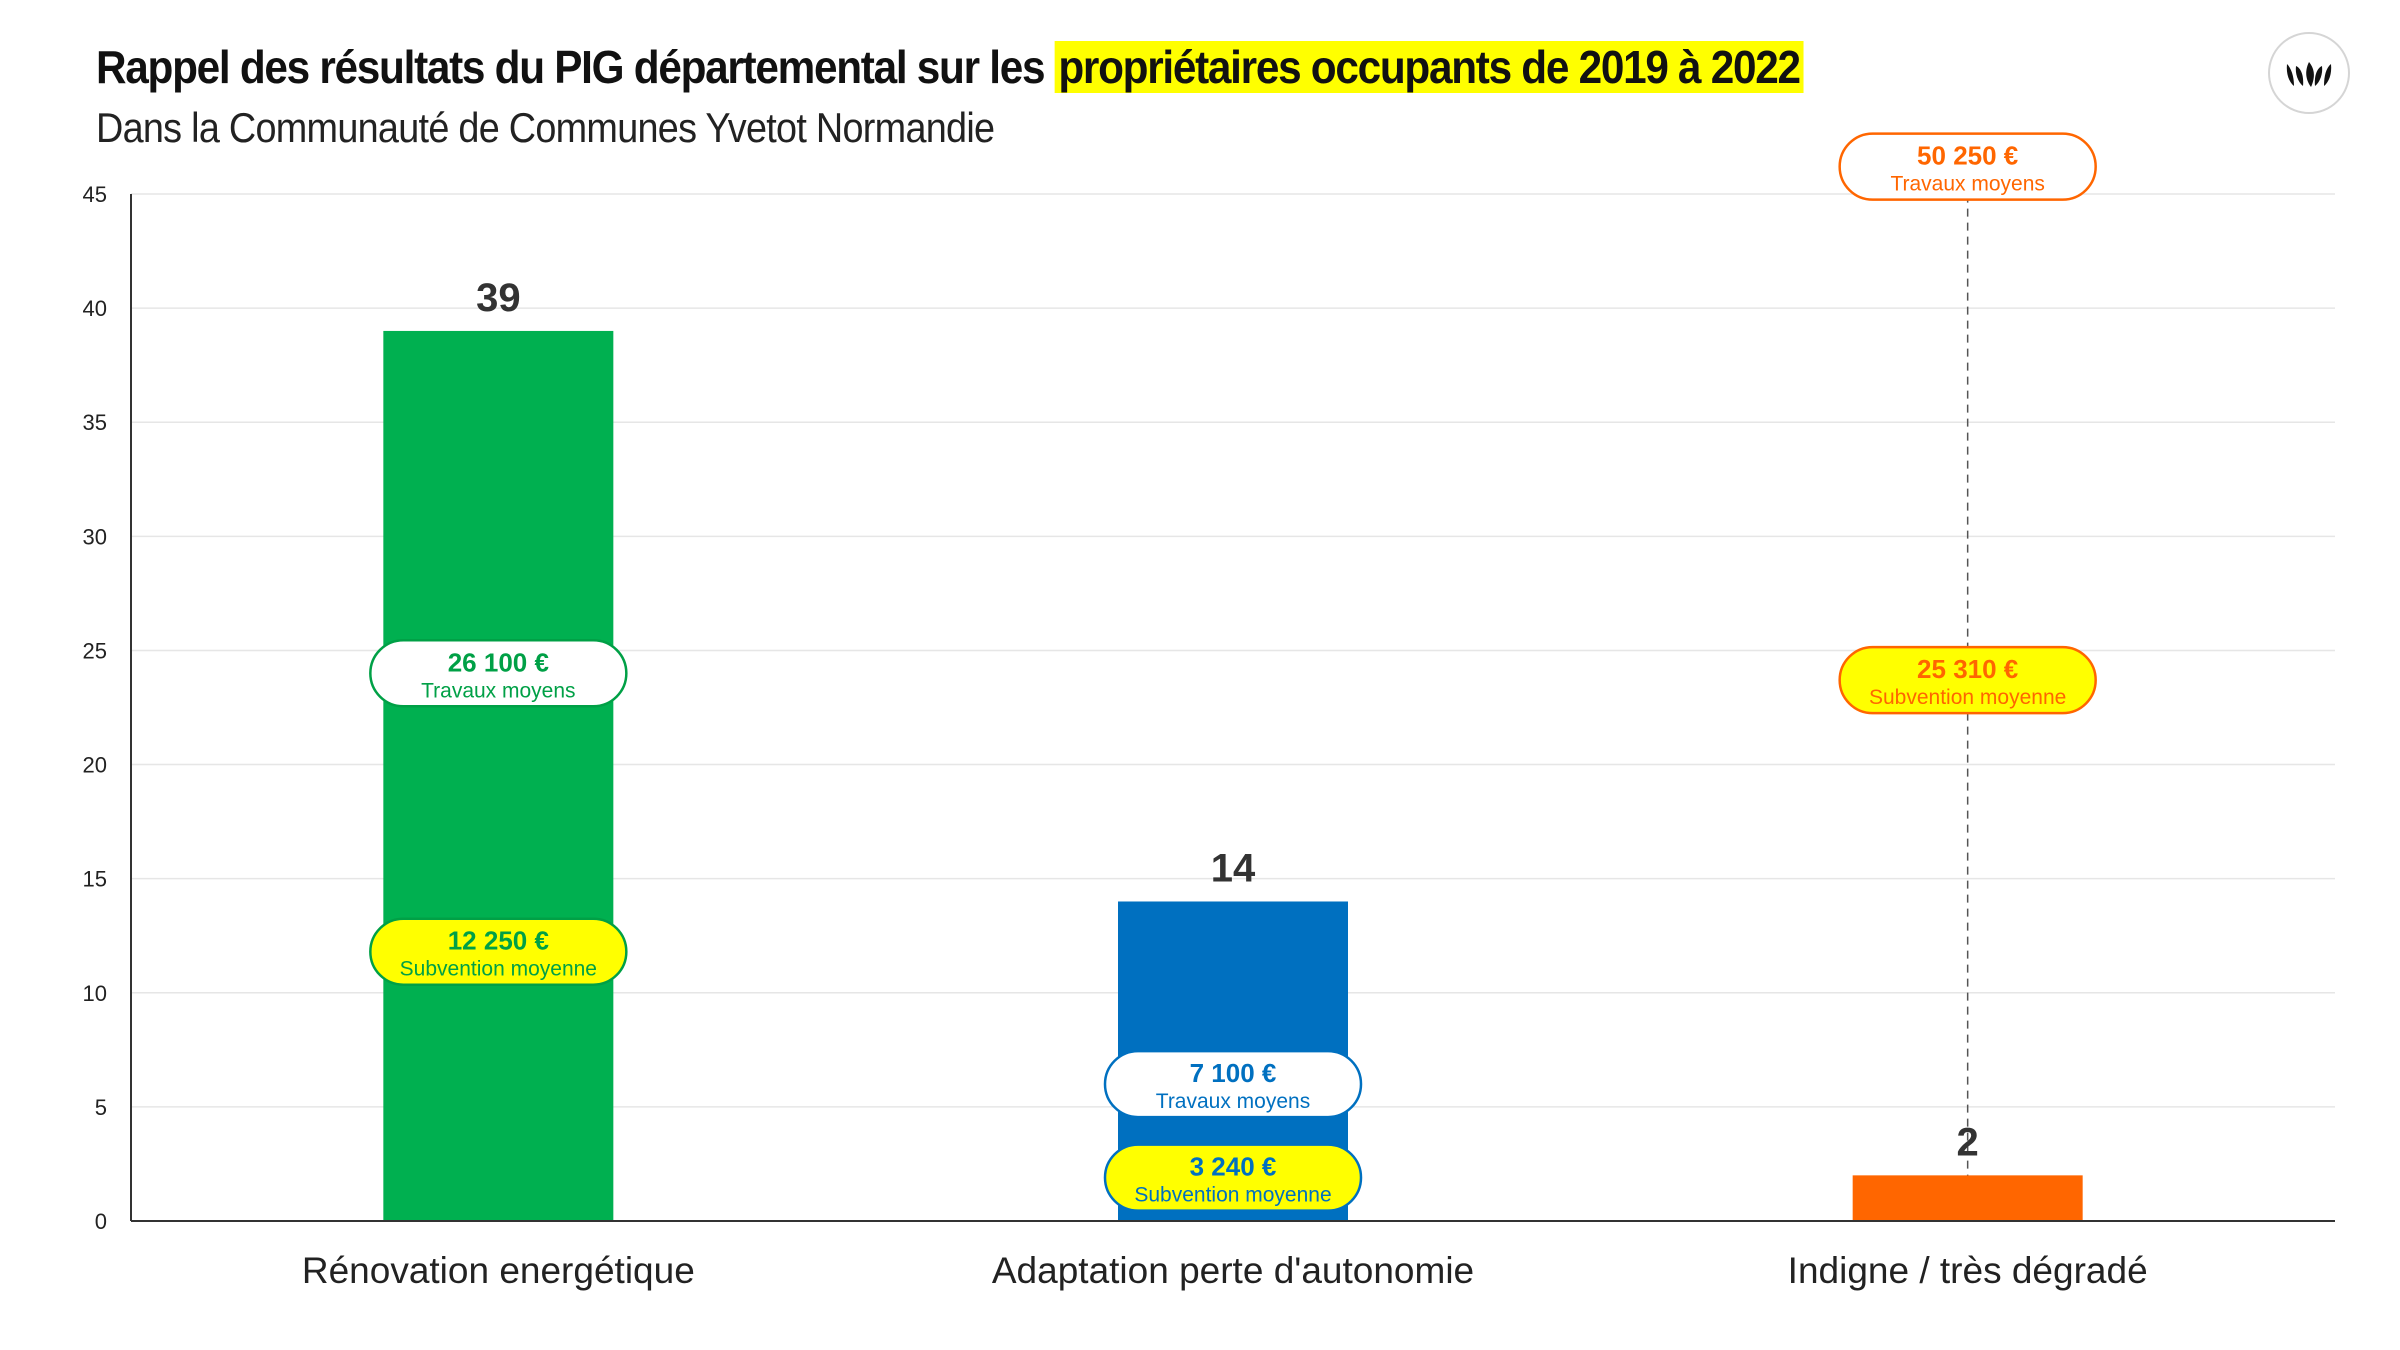  Describe the element at coordinates (1968, 1270) in the screenshot. I see `x-category-label: Indigne / très dégradé` at that location.